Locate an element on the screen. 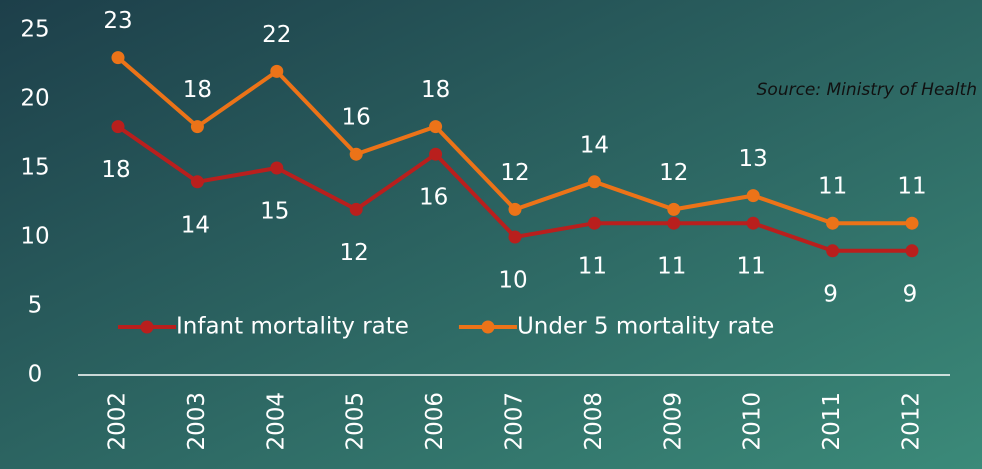  y-tick-label: 0 is located at coordinates (35, 375).